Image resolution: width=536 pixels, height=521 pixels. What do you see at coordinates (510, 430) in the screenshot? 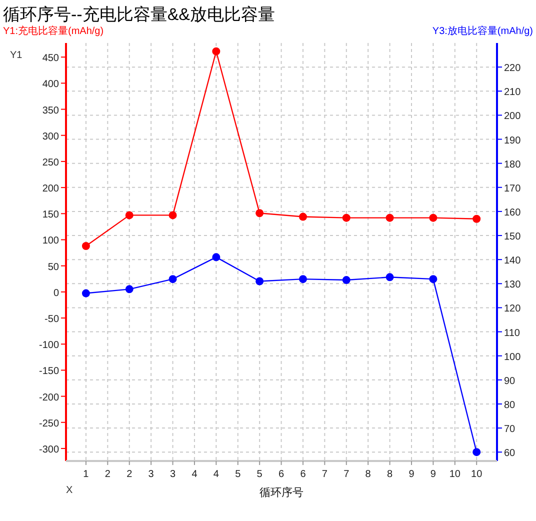
I see `y2-tick-label: 70` at bounding box center [510, 430].